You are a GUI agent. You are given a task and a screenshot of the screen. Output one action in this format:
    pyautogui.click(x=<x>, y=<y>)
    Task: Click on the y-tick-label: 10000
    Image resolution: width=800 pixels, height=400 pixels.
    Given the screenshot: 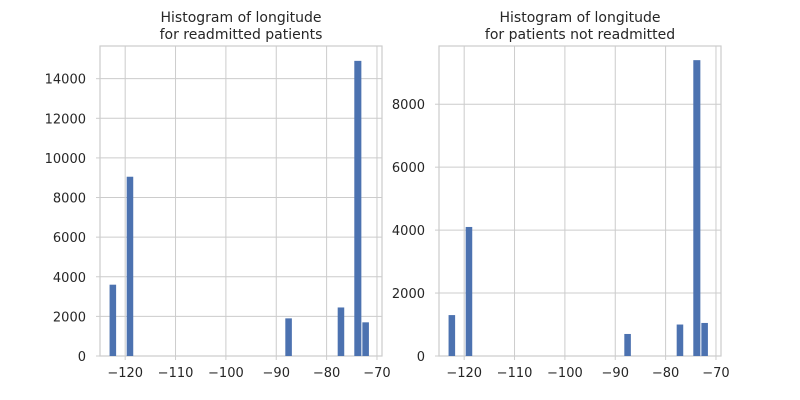 What is the action you would take?
    pyautogui.click(x=65, y=159)
    